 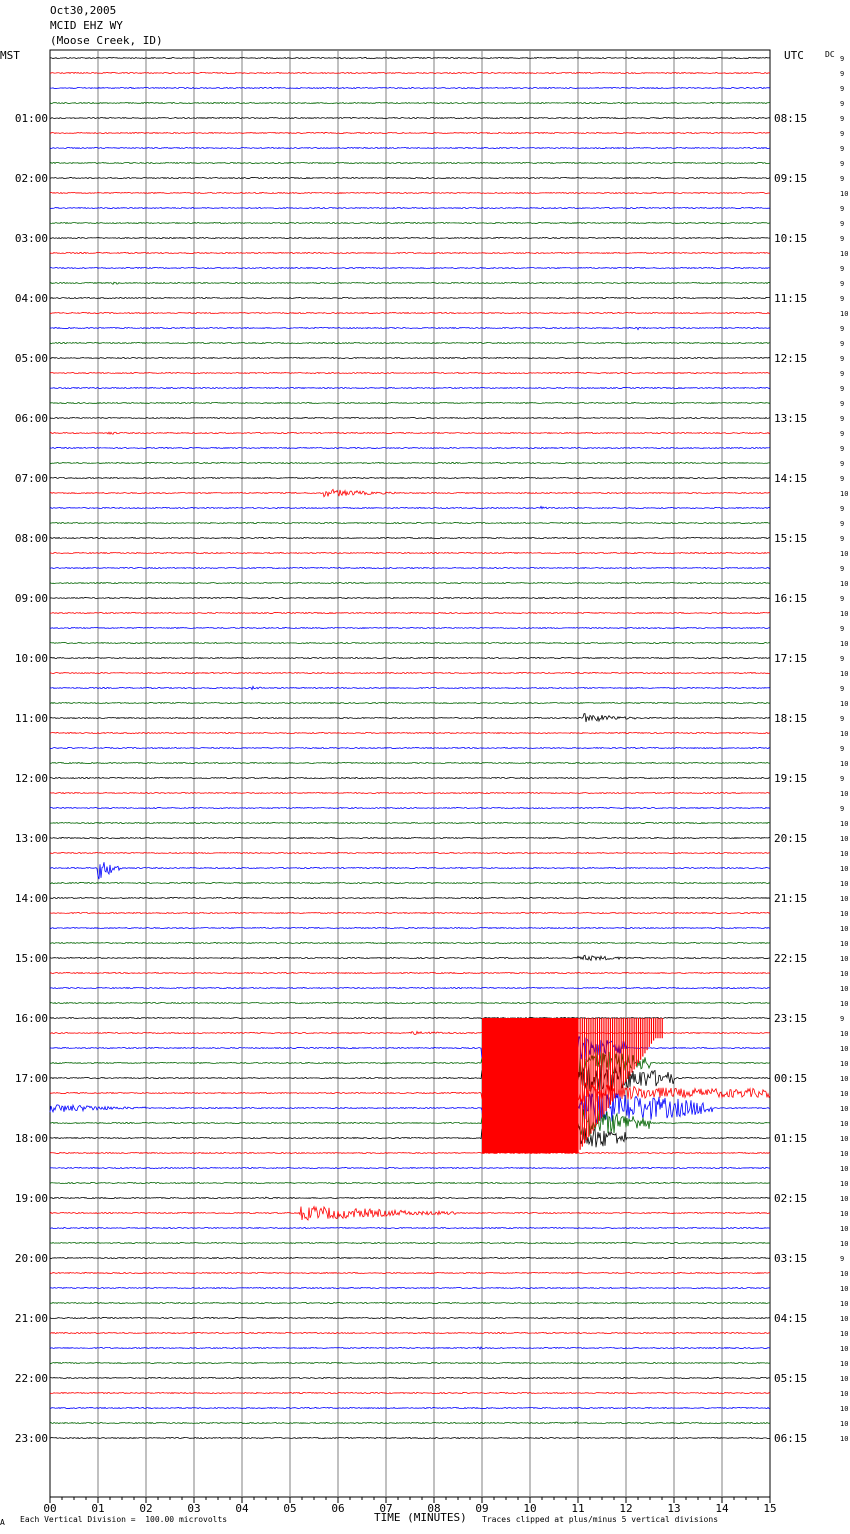 What do you see at coordinates (790, 1078) in the screenshot?
I see `right-hour-label: 00:15` at bounding box center [790, 1078].